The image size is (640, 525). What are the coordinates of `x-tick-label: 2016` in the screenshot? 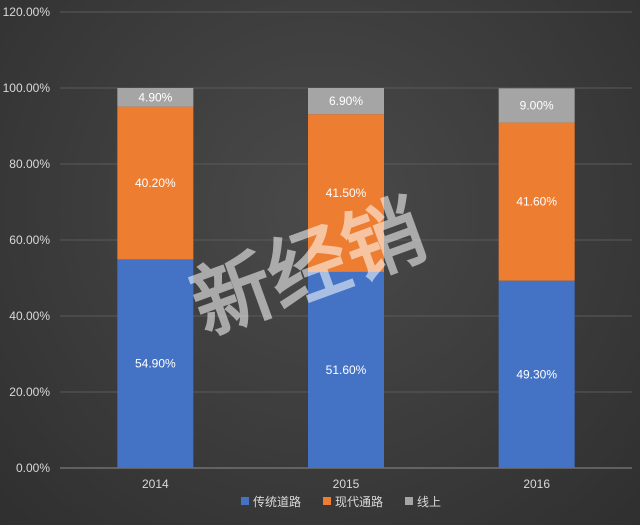 It's located at (536, 484).